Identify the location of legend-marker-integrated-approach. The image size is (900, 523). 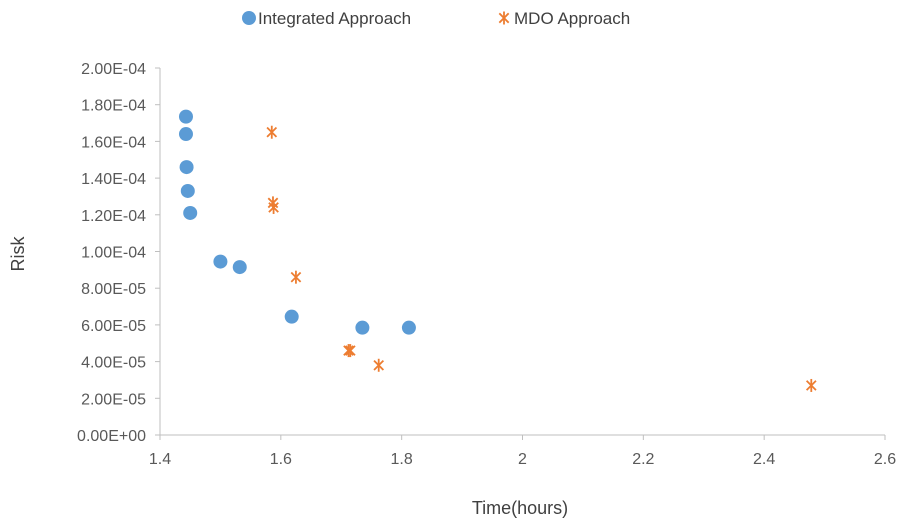
(249, 18).